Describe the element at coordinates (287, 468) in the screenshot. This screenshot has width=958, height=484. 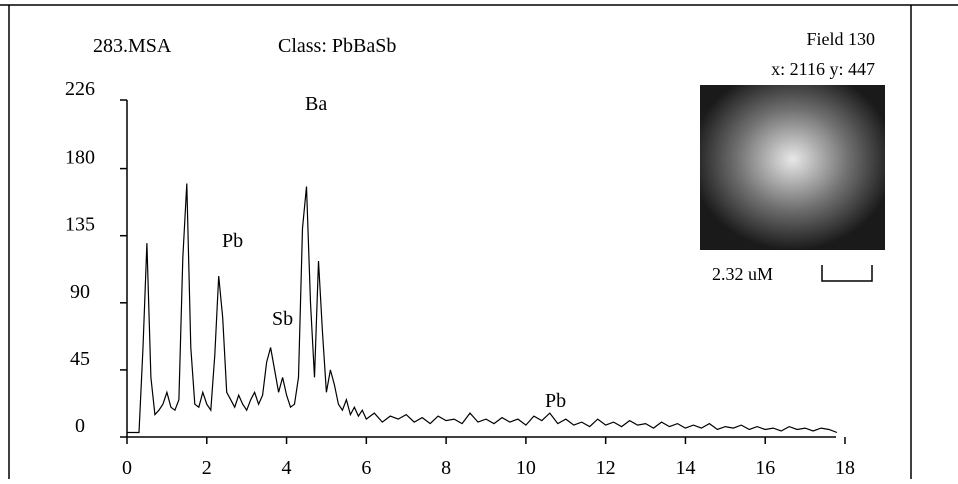
I see `x-tick-label: 4` at that location.